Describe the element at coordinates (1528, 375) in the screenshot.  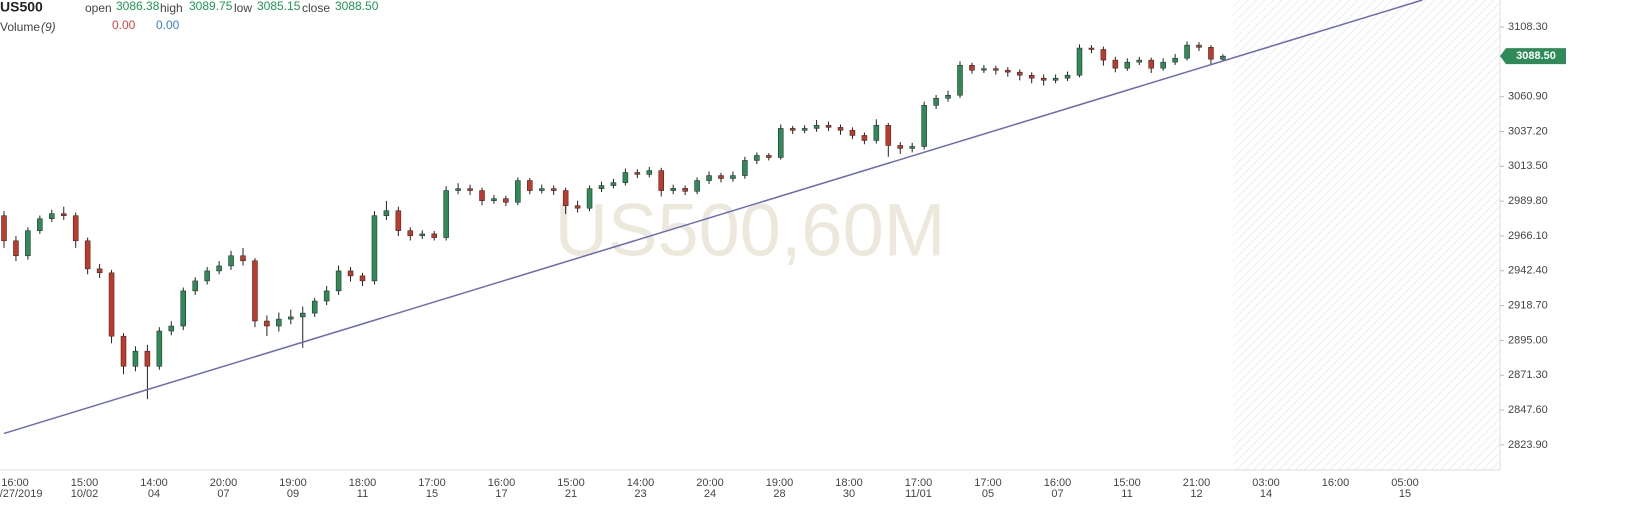
I see `y-tick-label: 2871.30` at that location.